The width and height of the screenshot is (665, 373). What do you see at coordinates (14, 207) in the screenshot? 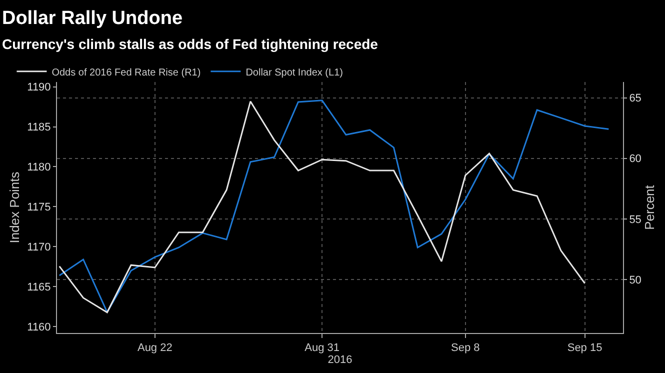
I see `y-axis-title: Index Points` at bounding box center [14, 207].